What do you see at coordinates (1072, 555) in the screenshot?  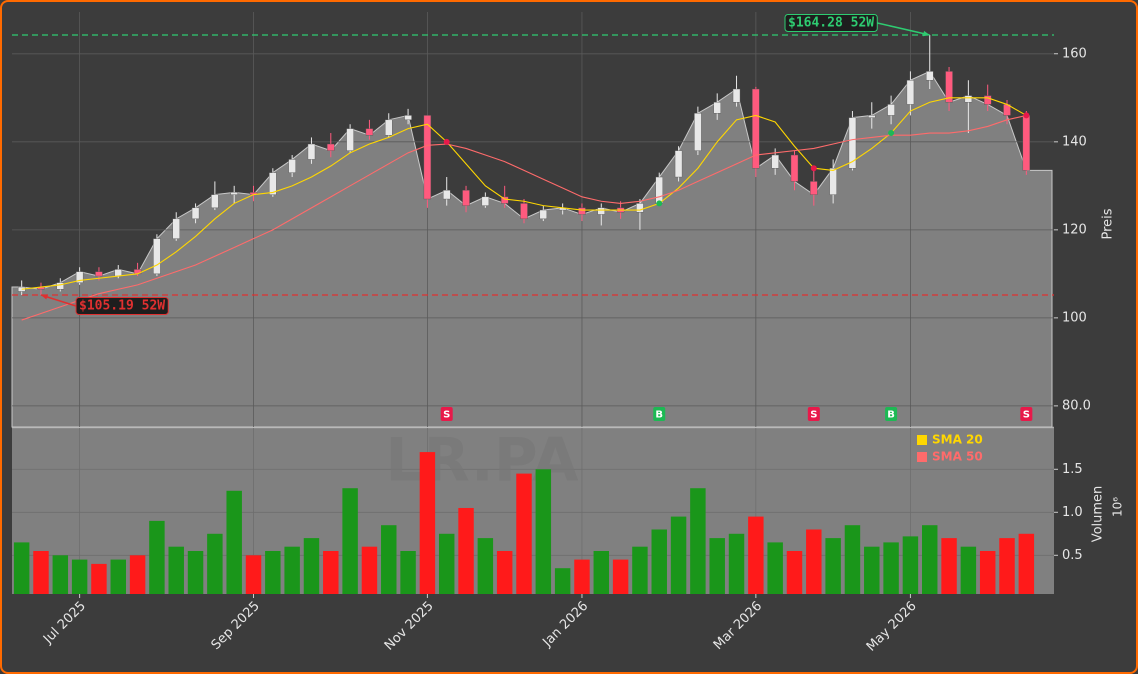 I see `y-tick-label: 0.5` at bounding box center [1072, 555].